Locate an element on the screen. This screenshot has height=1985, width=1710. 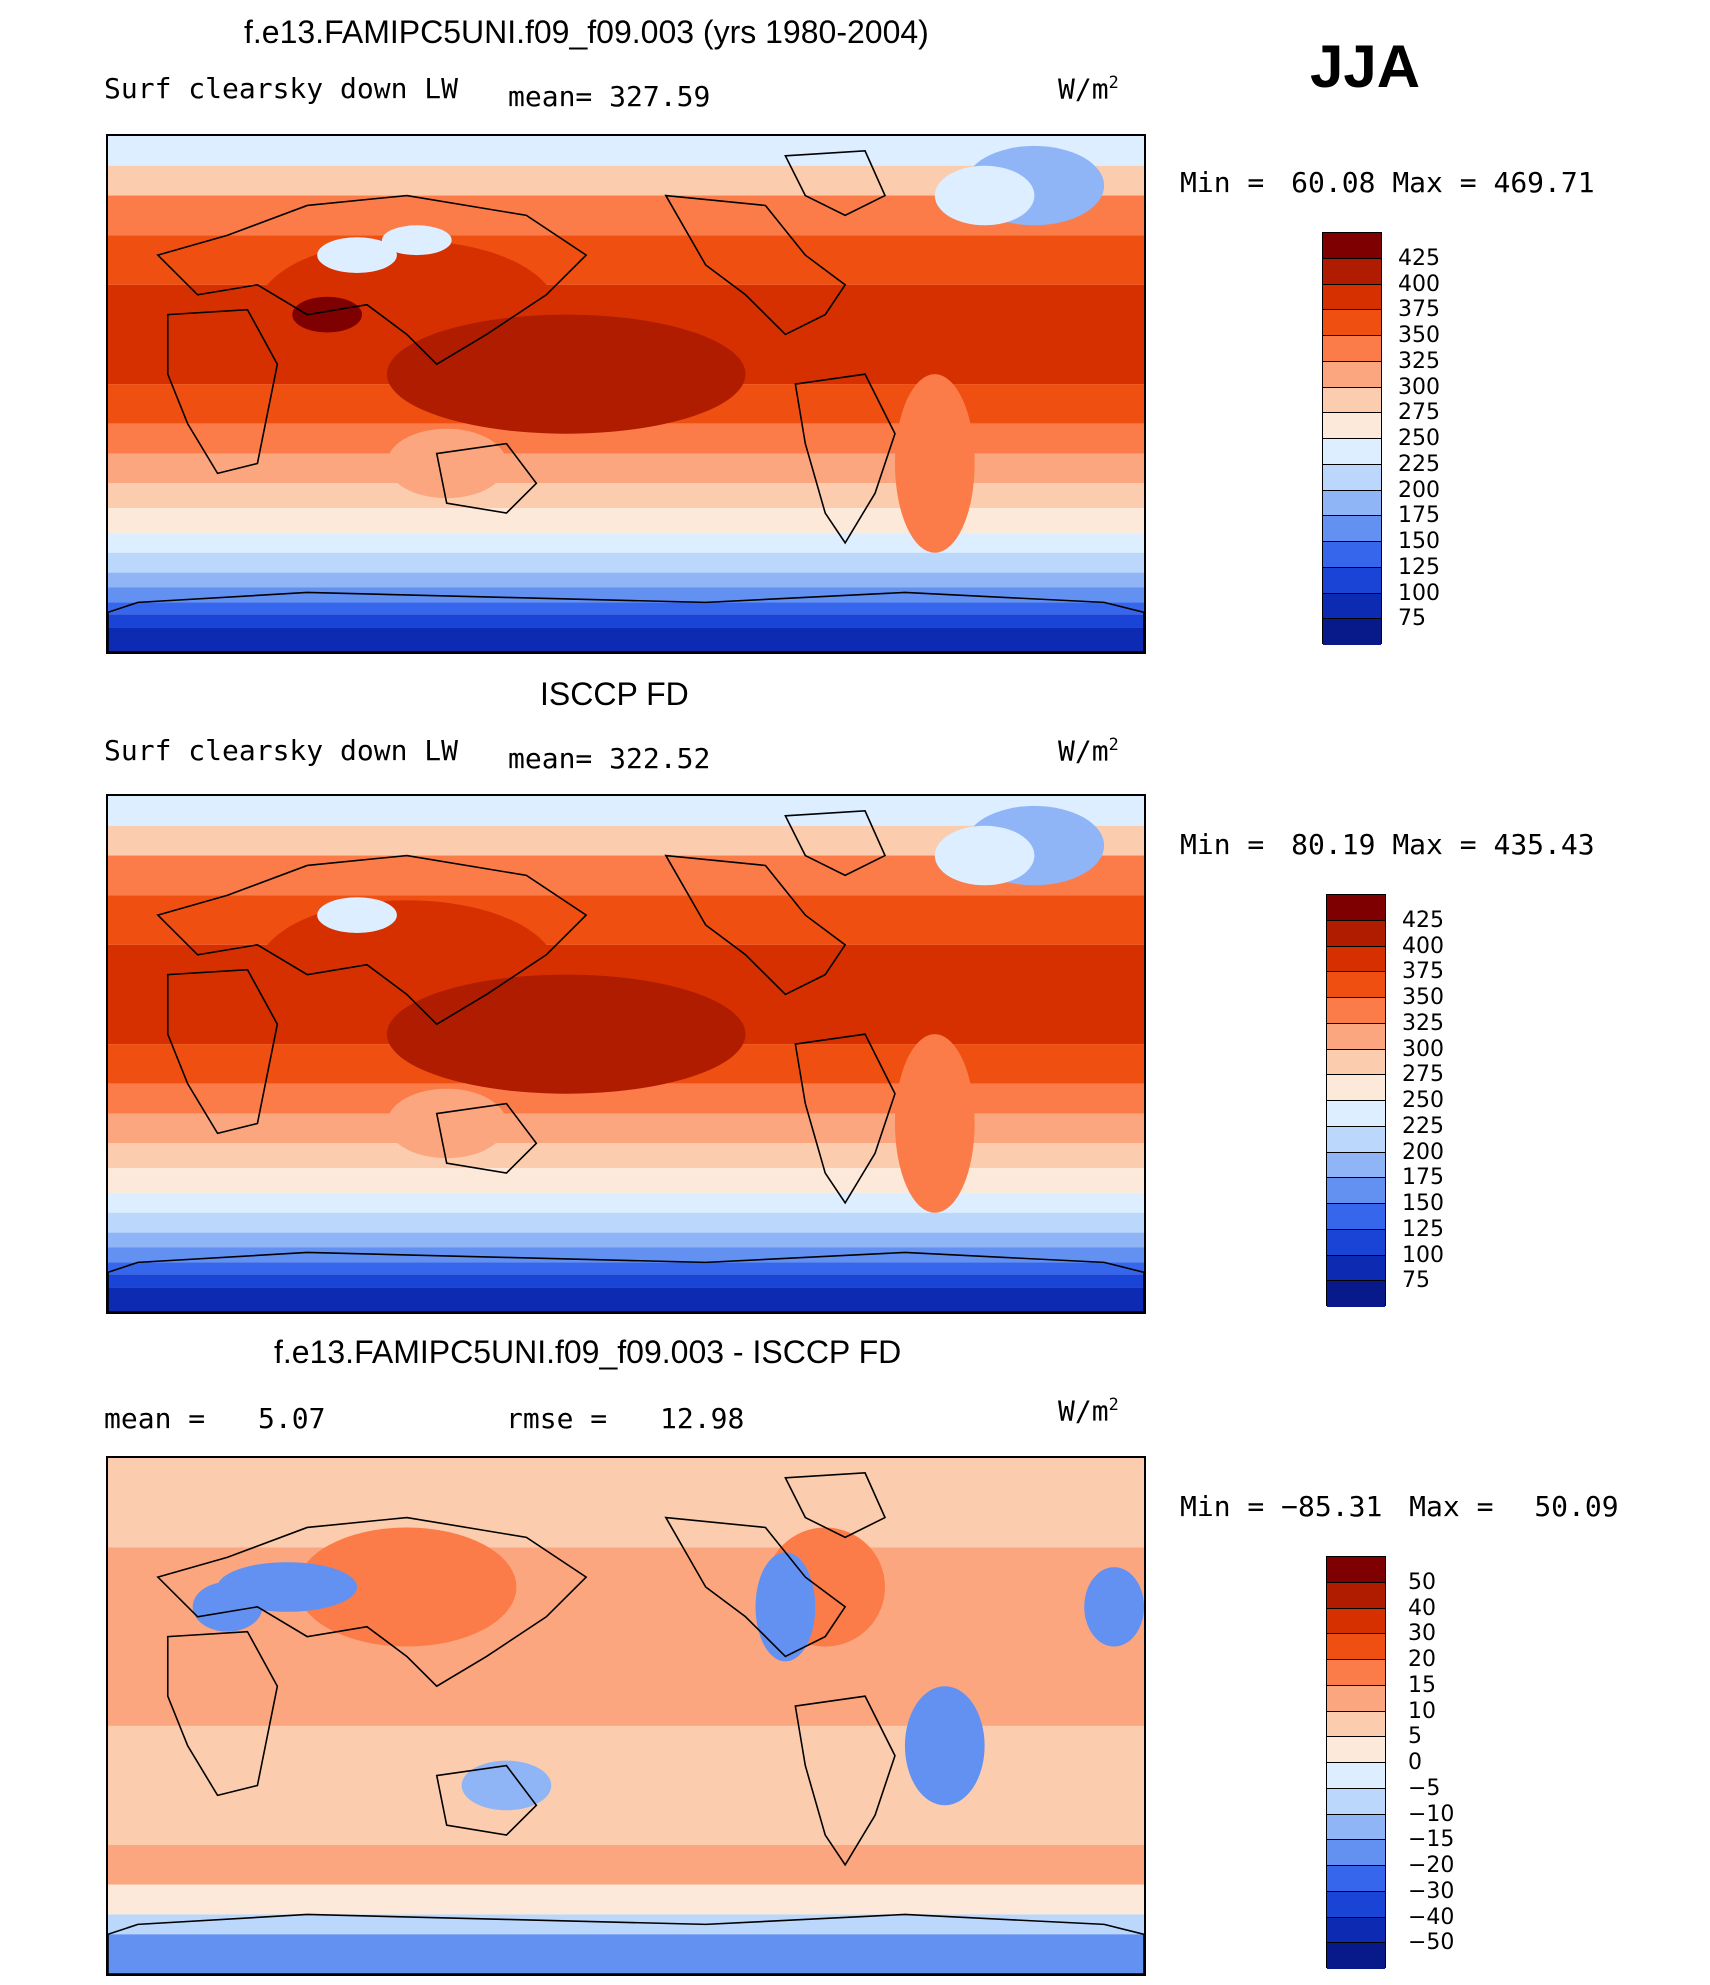
colorbar-tick-label: 15 is located at coordinates (1422, 1685).